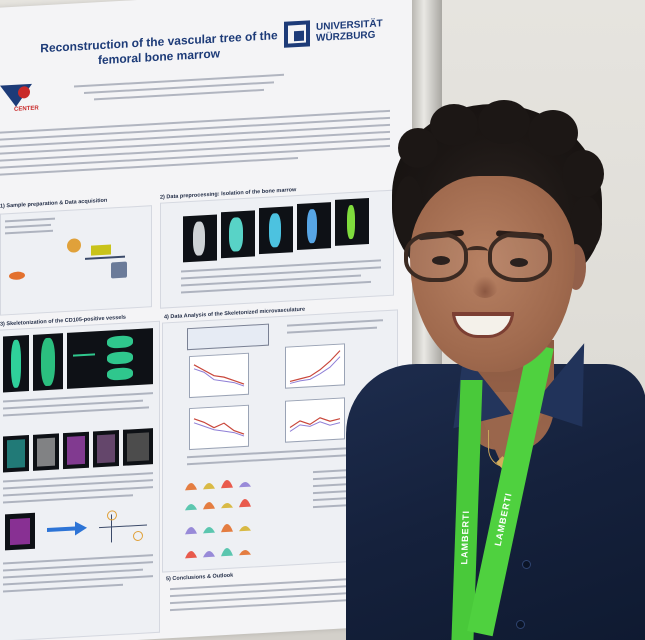 This screenshot has width=645, height=640. Describe the element at coordinates (199, 149) in the screenshot. I see `poster-abstract` at that location.